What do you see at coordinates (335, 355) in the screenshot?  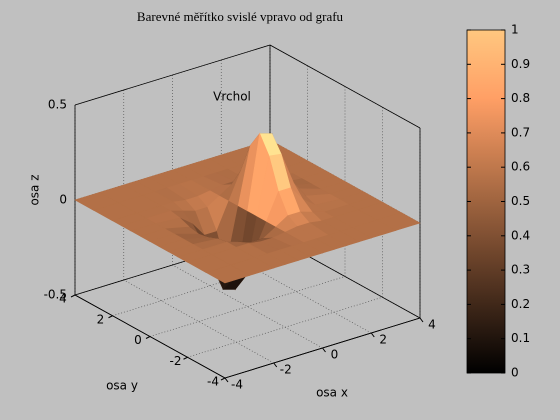 I see `x-tick-label: 0` at bounding box center [335, 355].